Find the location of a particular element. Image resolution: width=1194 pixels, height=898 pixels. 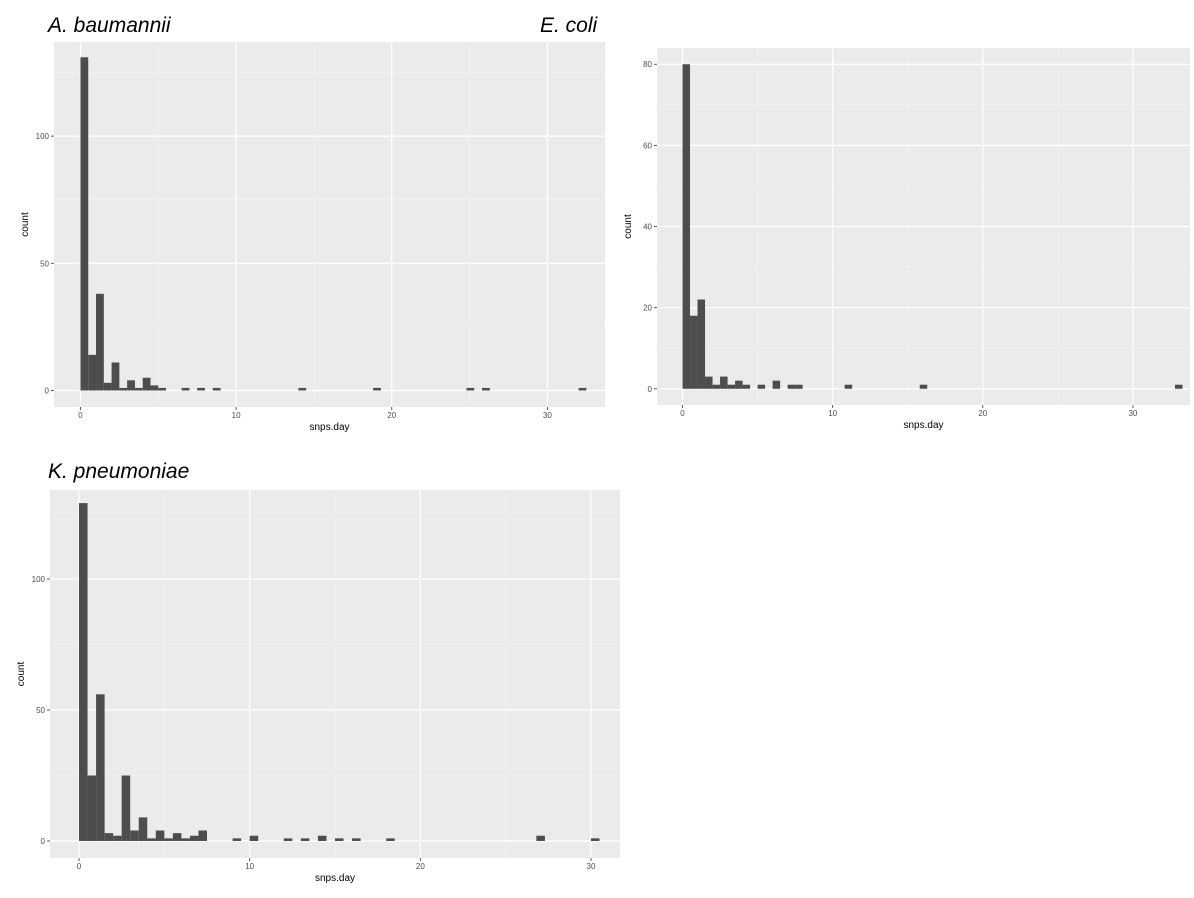

chart-title-a-baumannii: A. baumannii is located at coordinates (109, 25).